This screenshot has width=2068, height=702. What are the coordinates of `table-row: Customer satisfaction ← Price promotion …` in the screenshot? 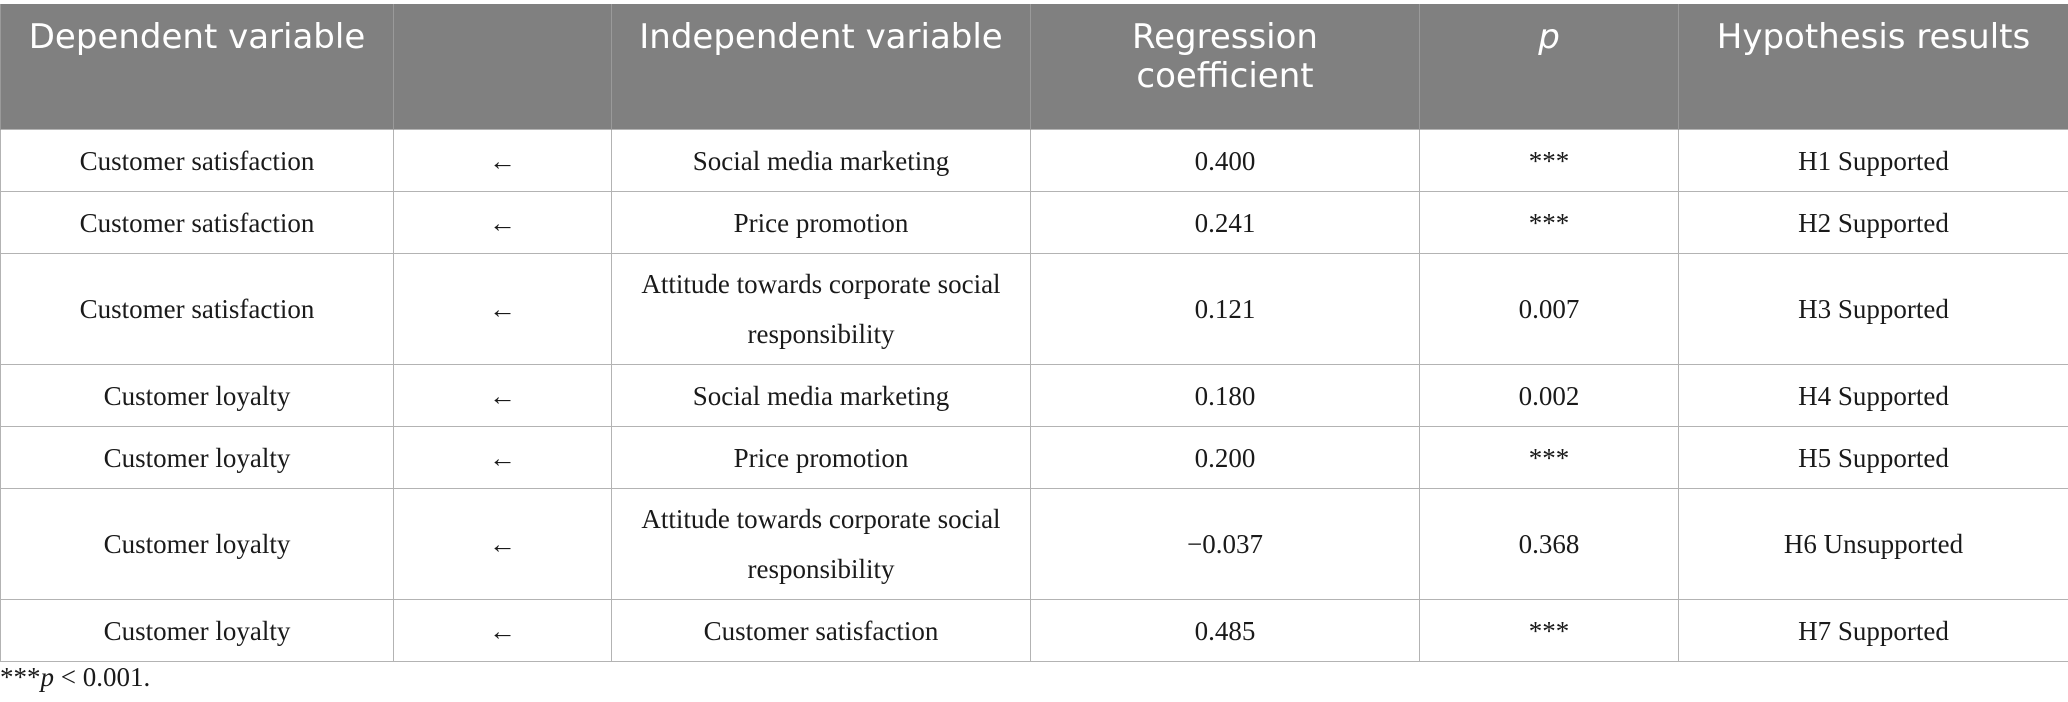 It's located at (1034, 222).